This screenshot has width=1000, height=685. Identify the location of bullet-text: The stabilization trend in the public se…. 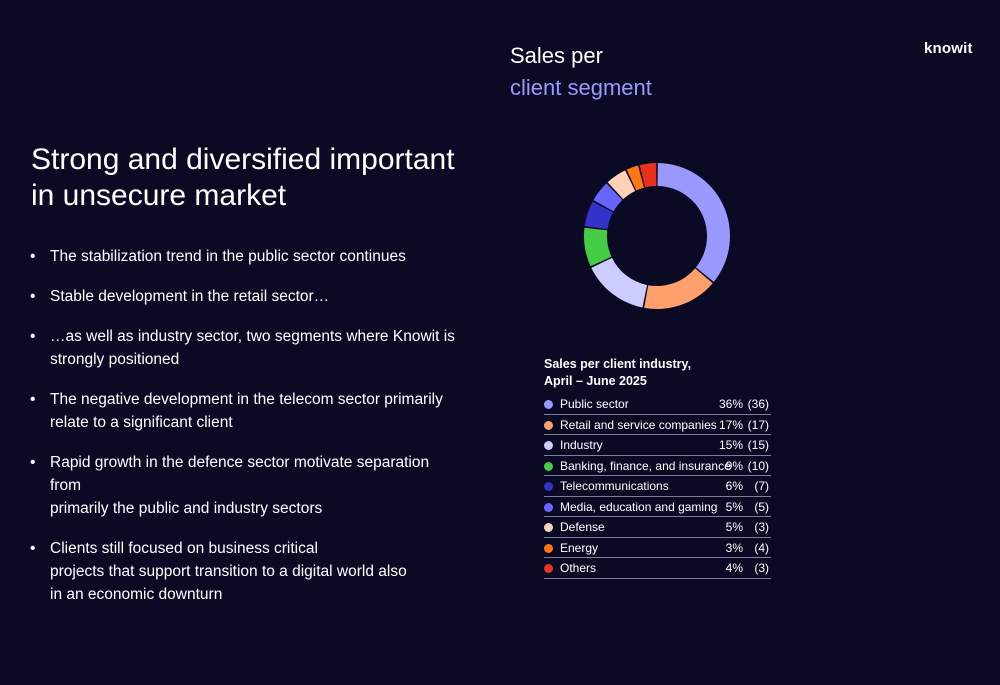
(228, 256).